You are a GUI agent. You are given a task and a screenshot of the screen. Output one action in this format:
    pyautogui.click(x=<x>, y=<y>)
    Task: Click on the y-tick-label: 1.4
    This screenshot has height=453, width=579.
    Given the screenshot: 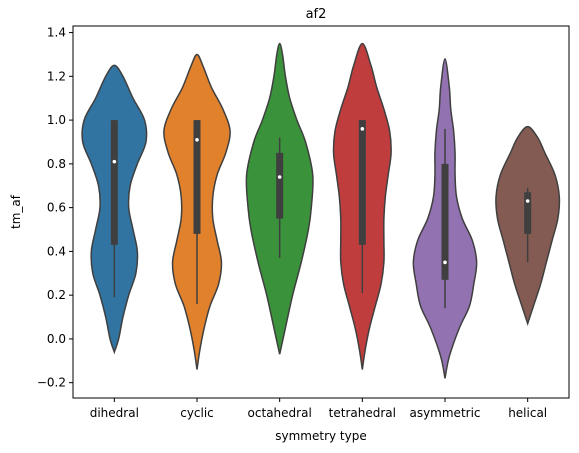 What is the action you would take?
    pyautogui.click(x=56, y=33)
    